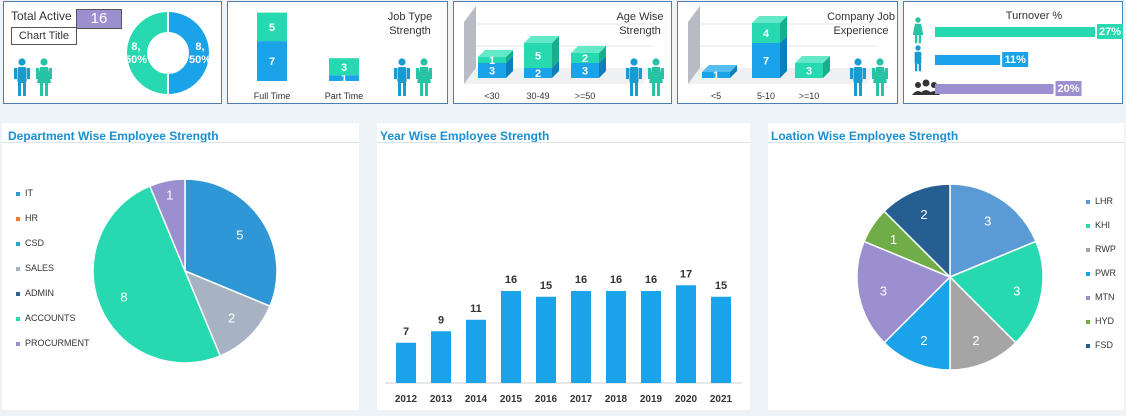 The height and width of the screenshot is (416, 1126). Describe the element at coordinates (861, 24) in the screenshot. I see `company-job-title: Company Job Experience` at that location.